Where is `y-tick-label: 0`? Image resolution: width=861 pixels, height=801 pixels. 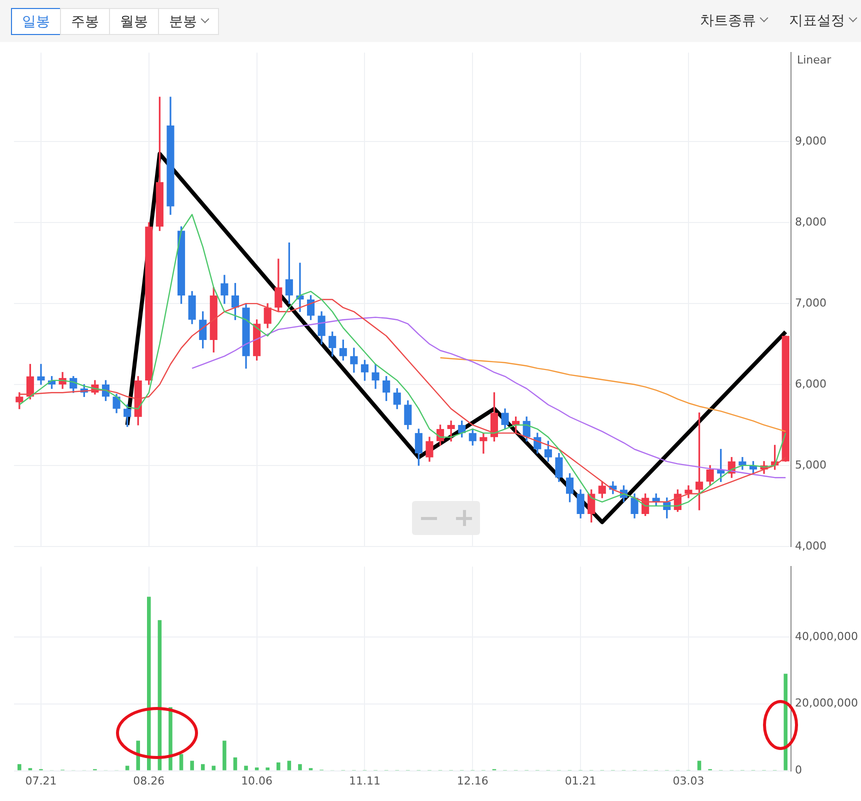 y-tick-label: 0 is located at coordinates (798, 770).